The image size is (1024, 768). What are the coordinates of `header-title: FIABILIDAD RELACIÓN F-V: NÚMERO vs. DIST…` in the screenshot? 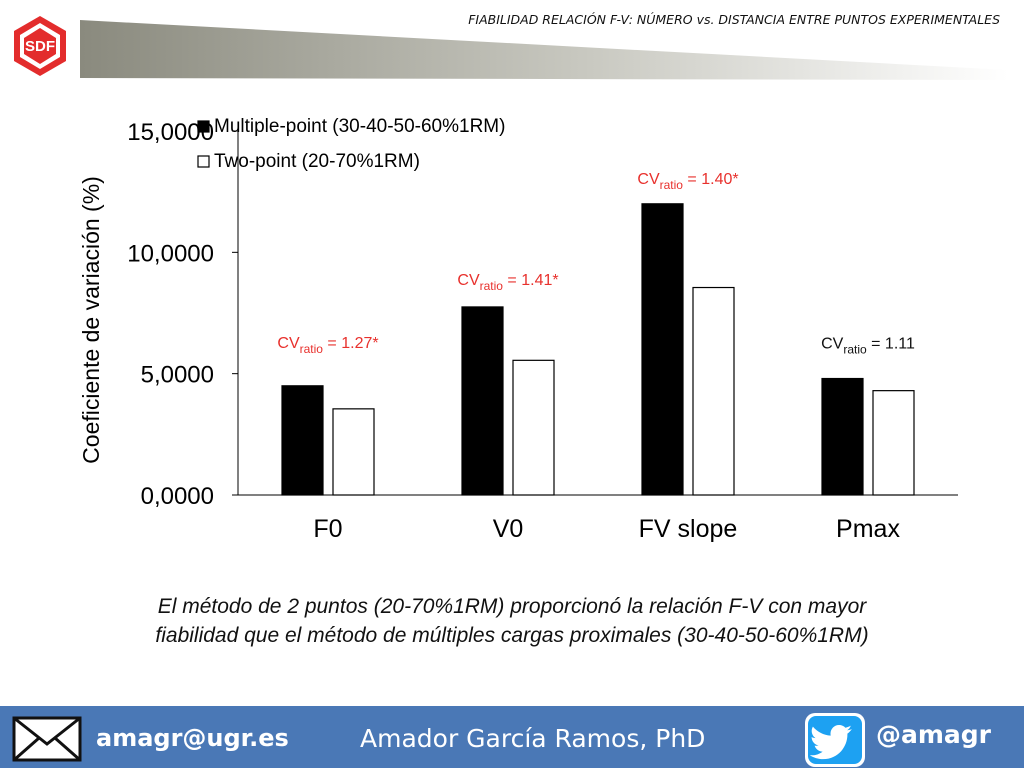 It's located at (734, 19).